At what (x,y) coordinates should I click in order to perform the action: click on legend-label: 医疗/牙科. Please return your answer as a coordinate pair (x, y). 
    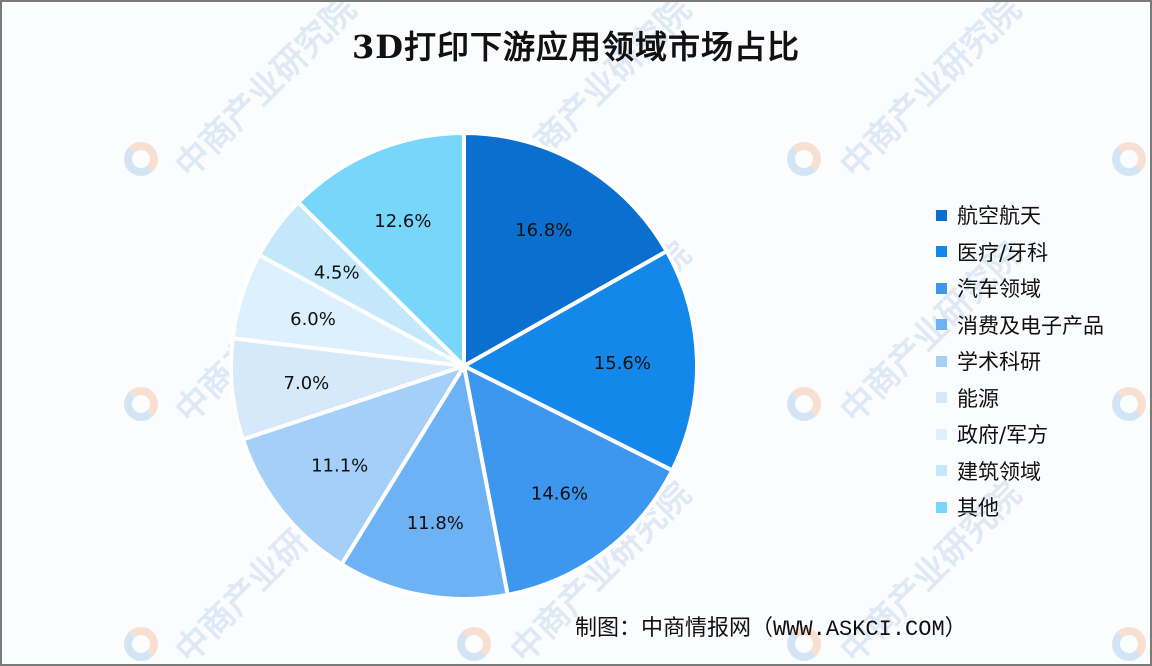
    Looking at the image, I should click on (1003, 252).